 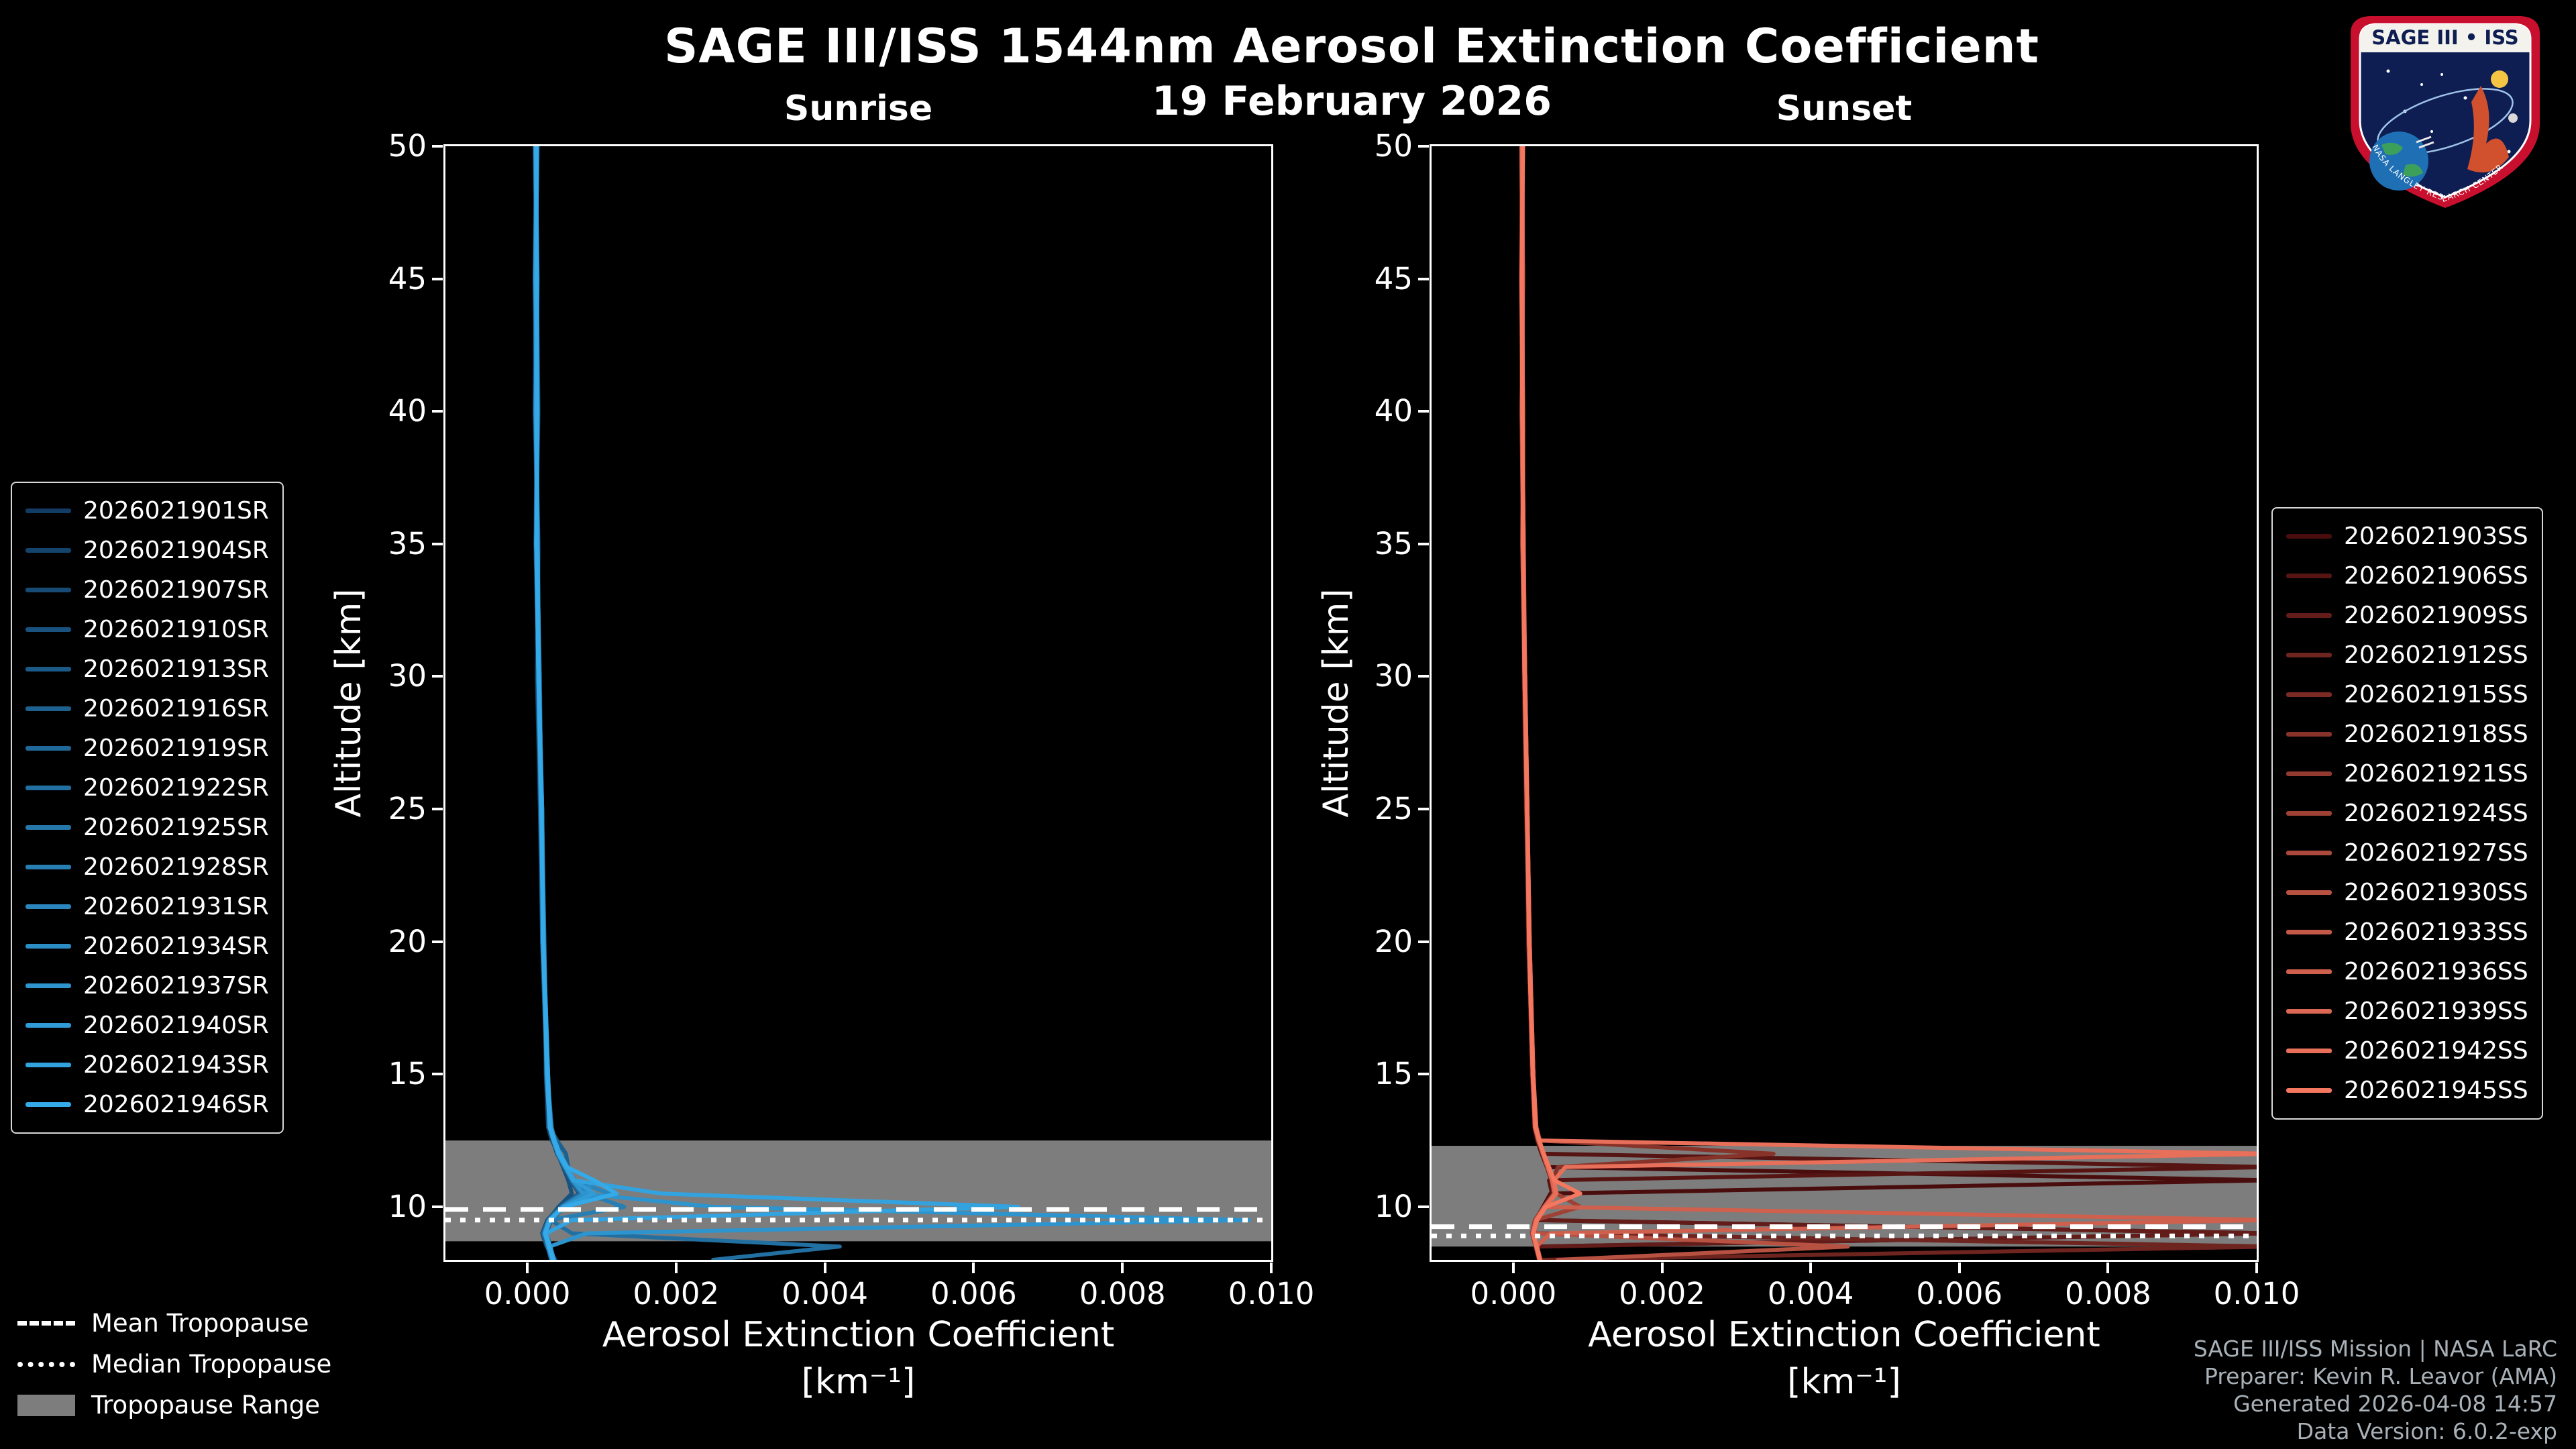 I want to click on date-subtitle: 19 February 2026, so click(x=1352, y=101).